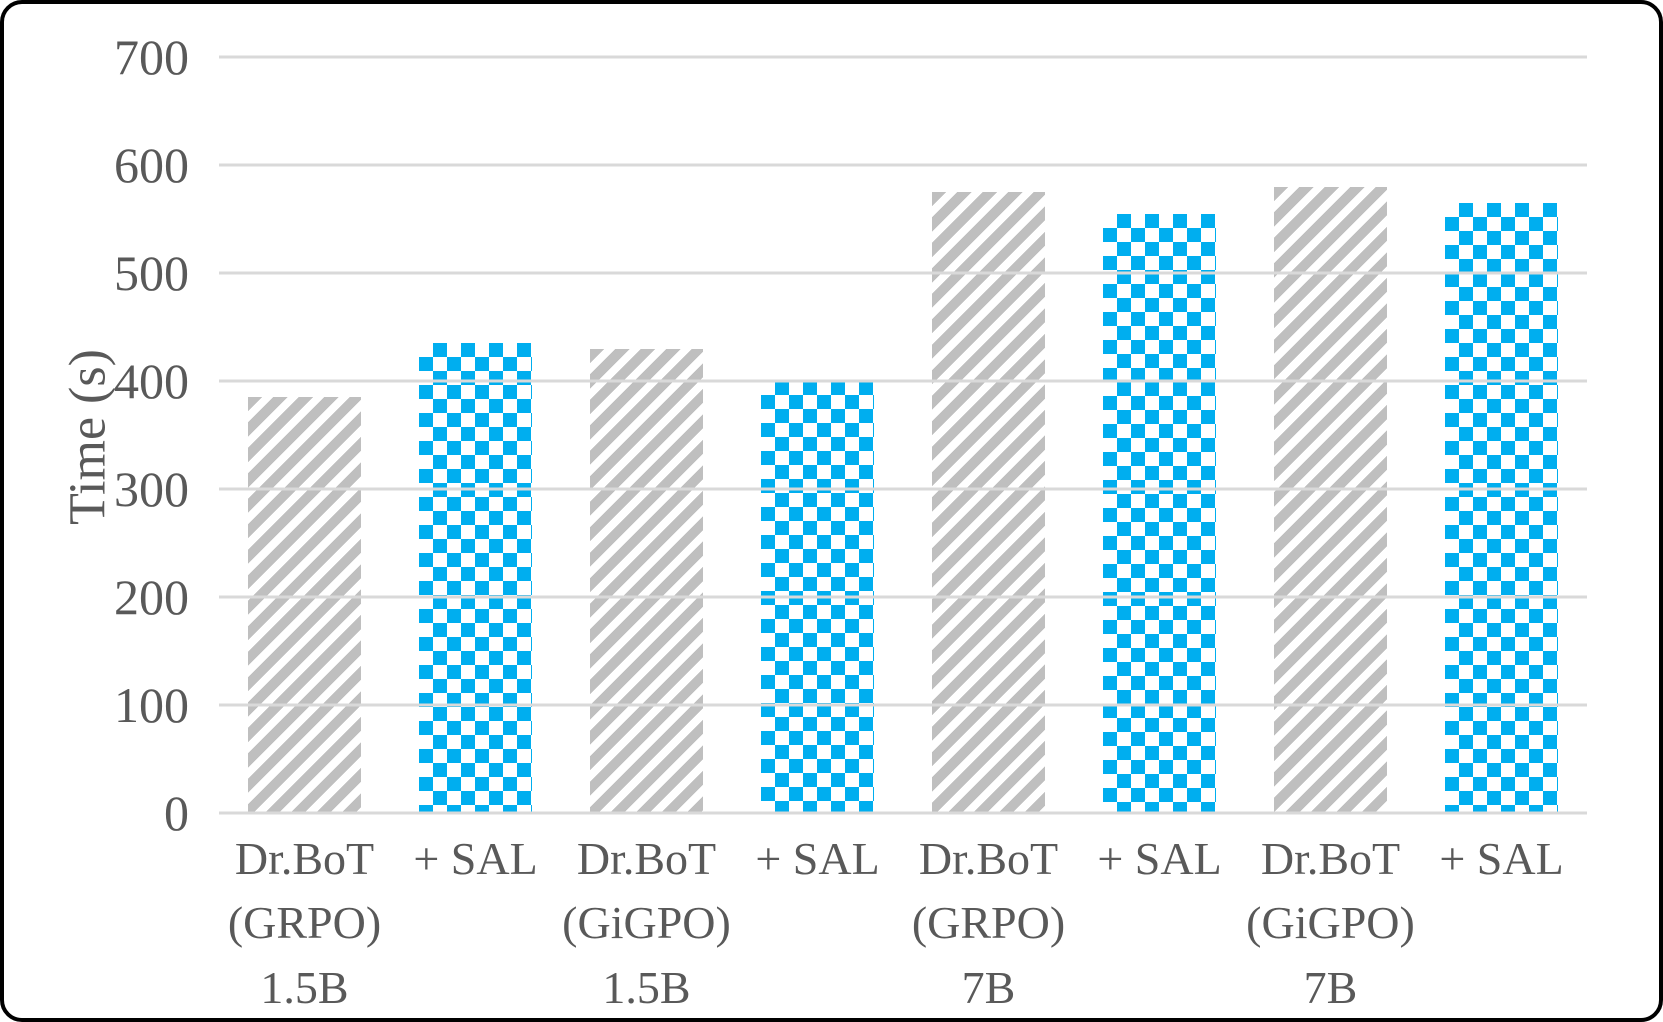 The height and width of the screenshot is (1022, 1663). Describe the element at coordinates (151, 57) in the screenshot. I see `y-tick-label-700: 700` at that location.